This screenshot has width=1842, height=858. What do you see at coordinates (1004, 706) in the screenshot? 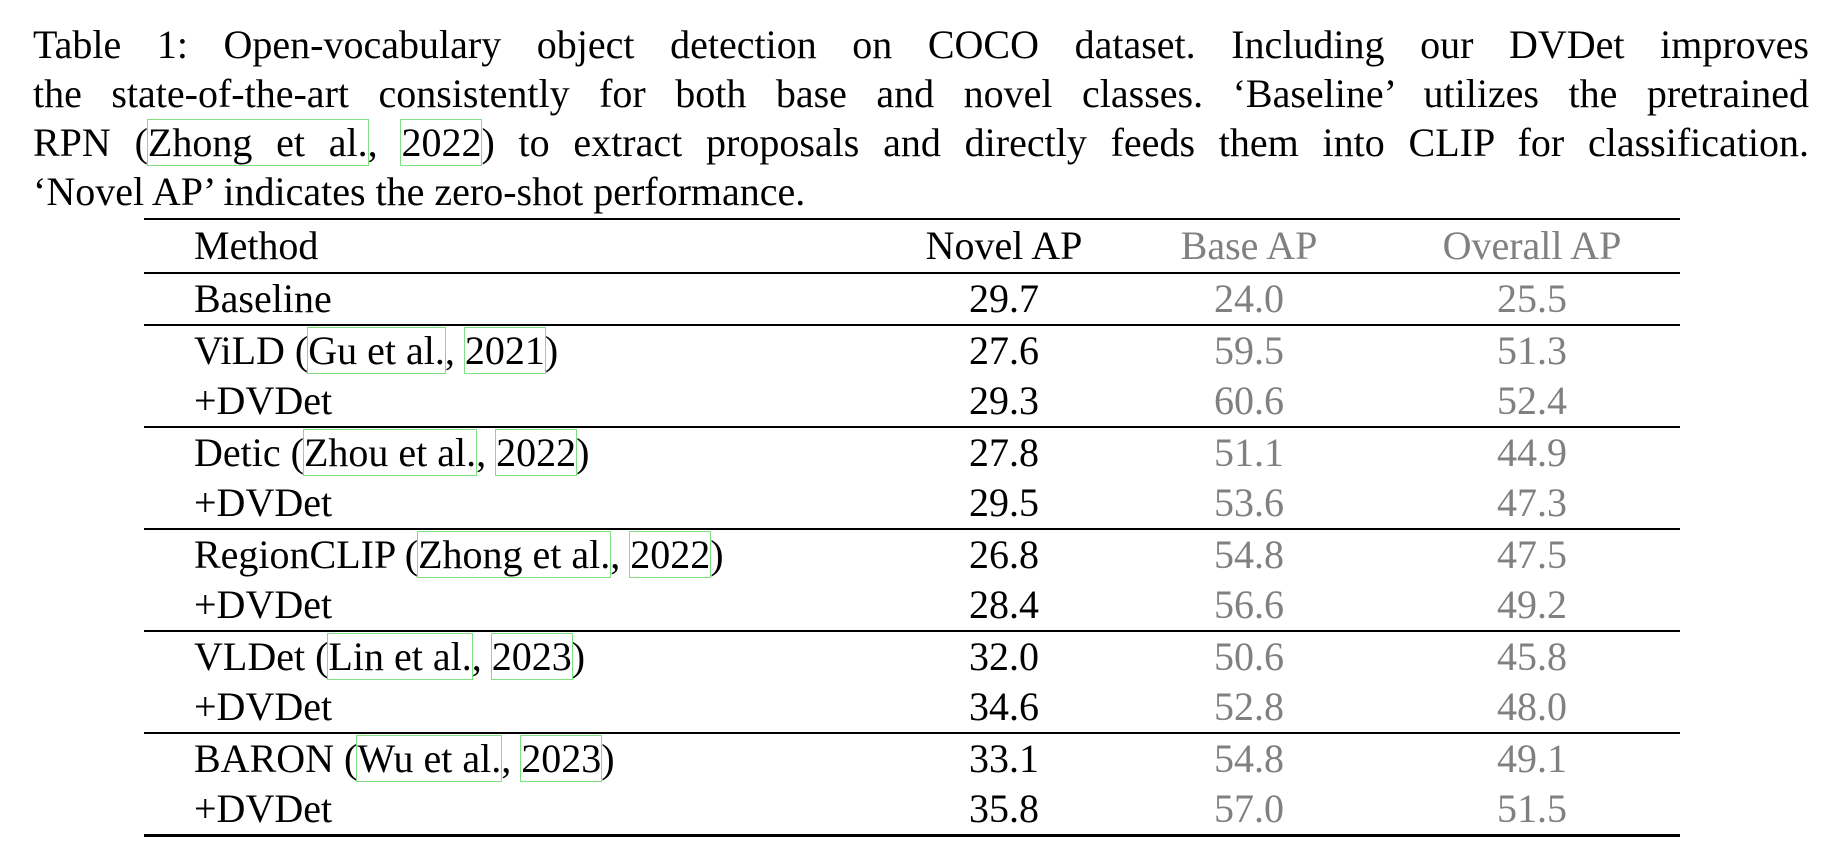
I see `novel-ap-cell: 34.6` at bounding box center [1004, 706].